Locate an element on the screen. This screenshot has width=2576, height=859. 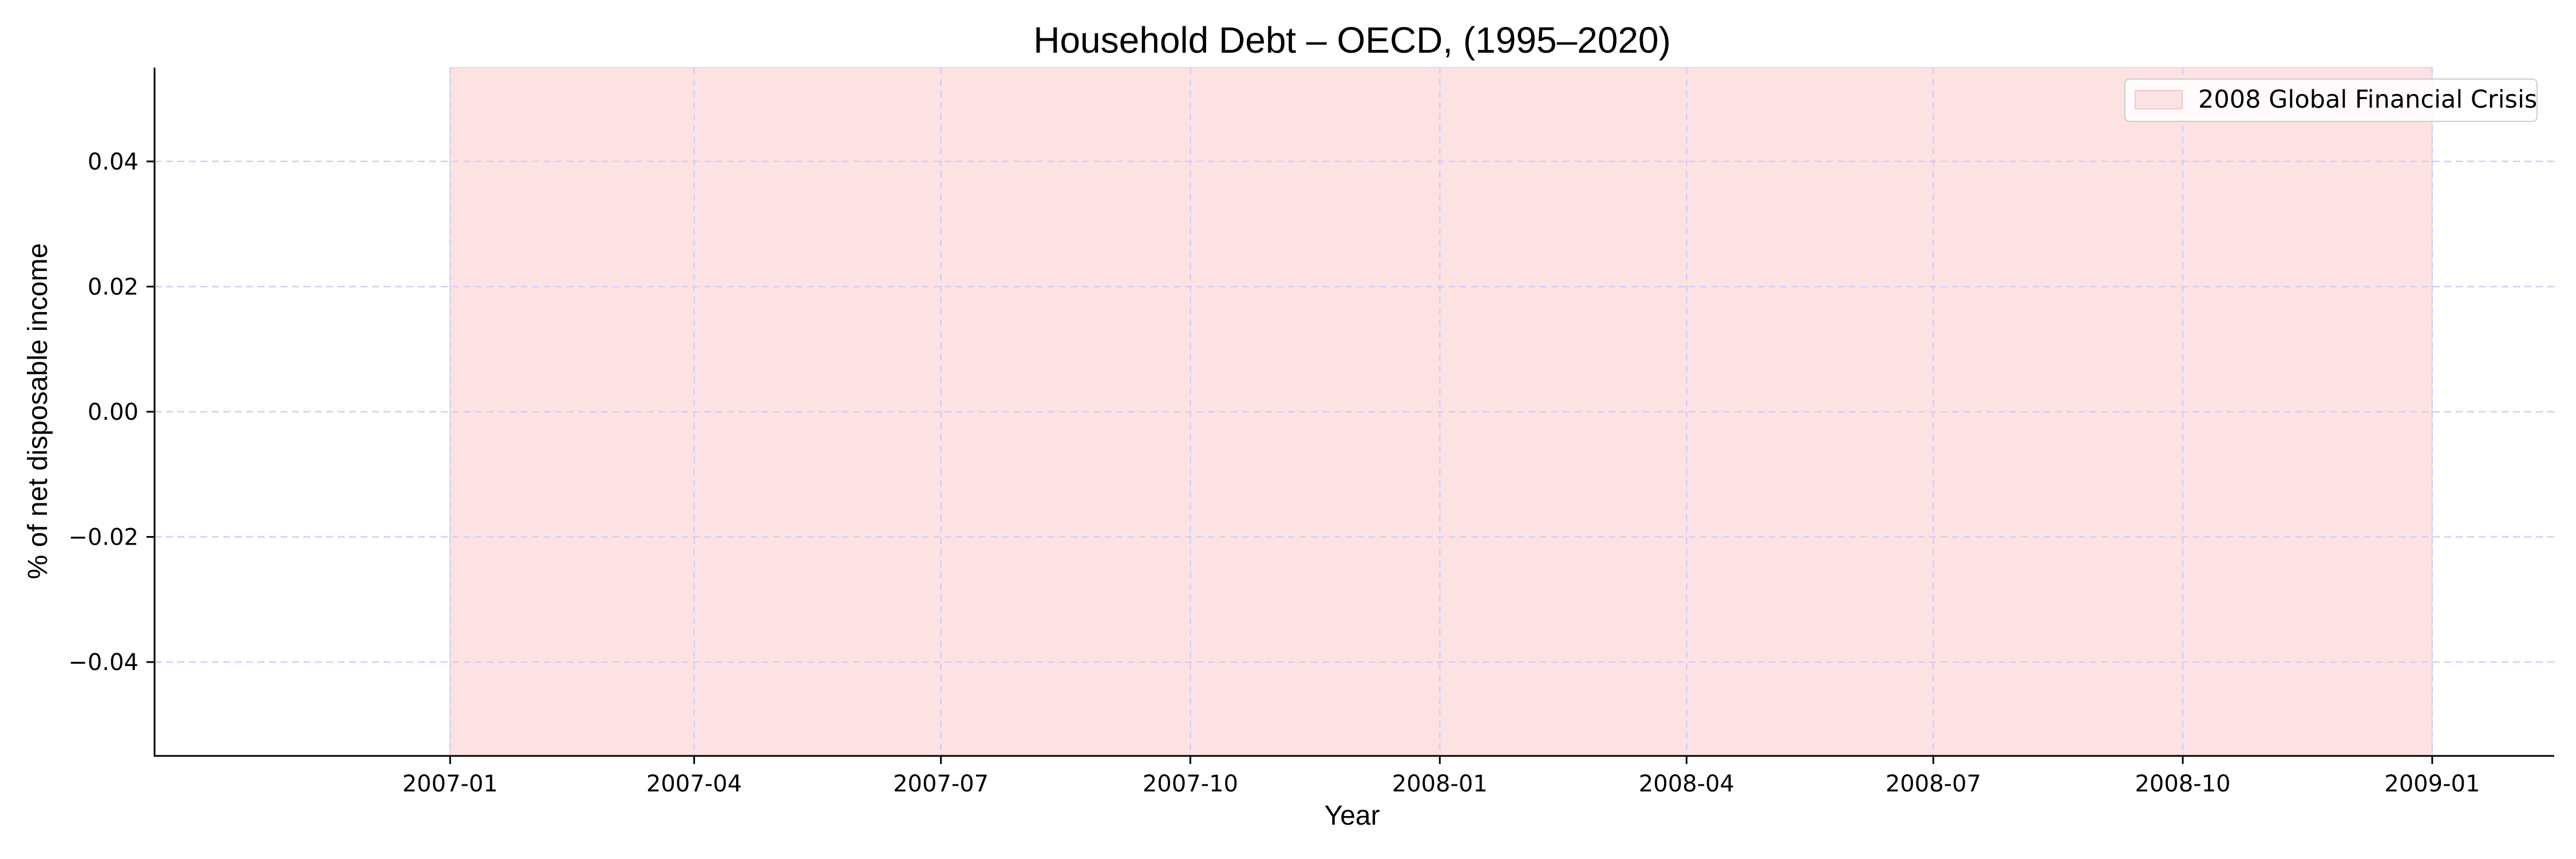
y-tick-label: 0.02 is located at coordinates (113, 287).